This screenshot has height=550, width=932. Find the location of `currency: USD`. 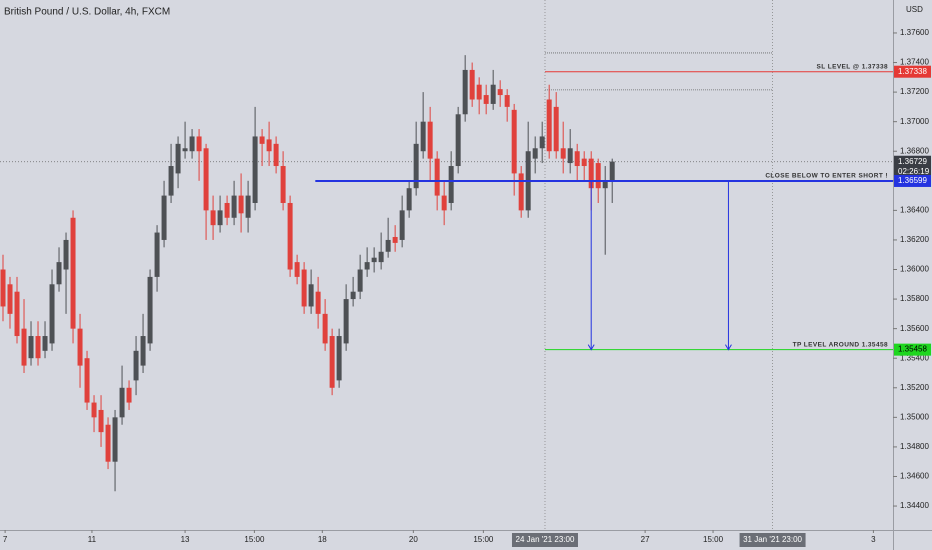

currency: USD is located at coordinates (914, 9).